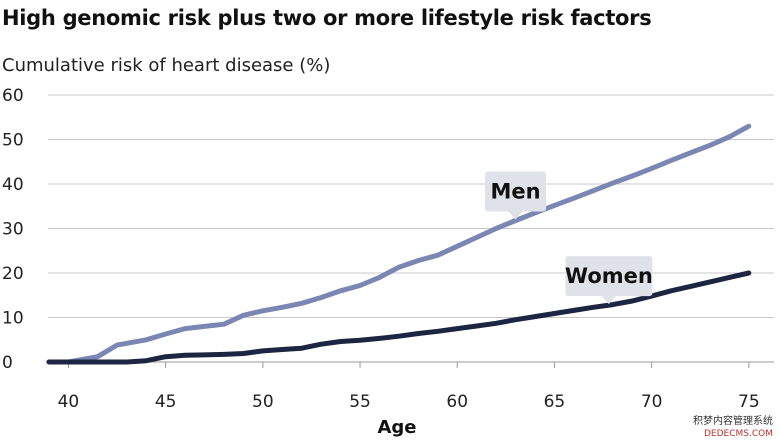 The height and width of the screenshot is (443, 780). Describe the element at coordinates (13, 185) in the screenshot. I see `y-tick-label: 40` at that location.